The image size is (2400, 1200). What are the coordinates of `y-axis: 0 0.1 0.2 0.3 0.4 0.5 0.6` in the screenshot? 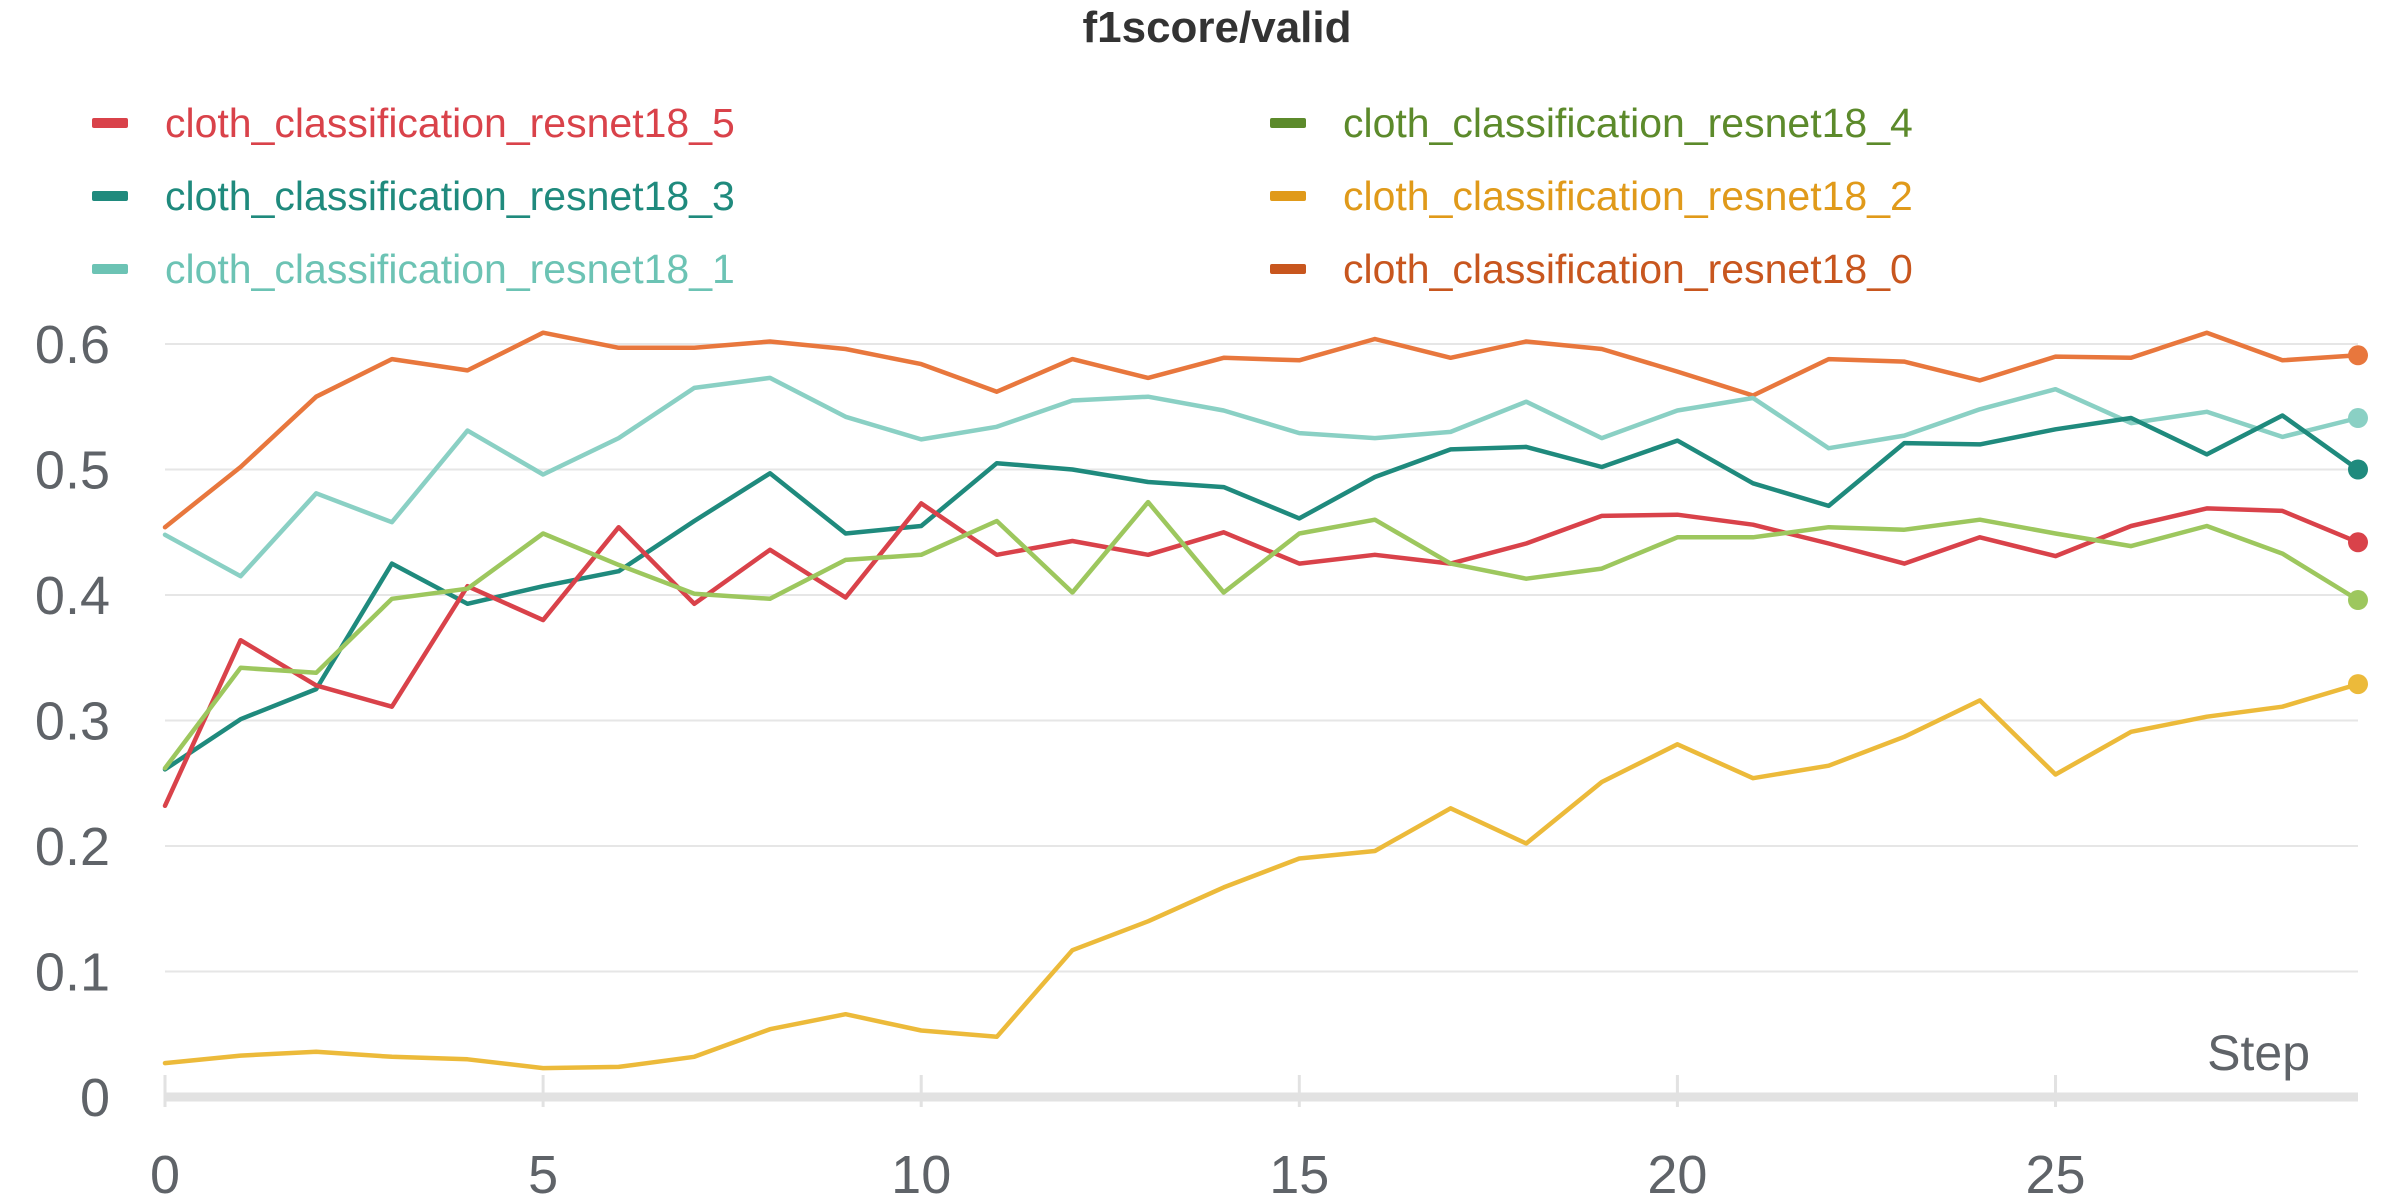 It's located at (72, 721).